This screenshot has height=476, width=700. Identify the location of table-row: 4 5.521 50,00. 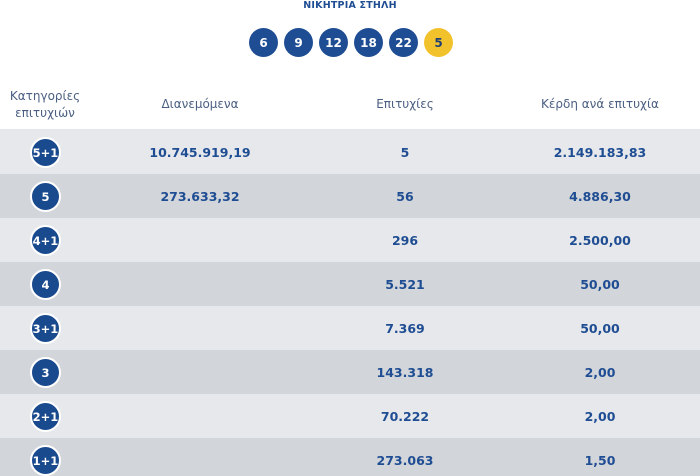
(350, 284).